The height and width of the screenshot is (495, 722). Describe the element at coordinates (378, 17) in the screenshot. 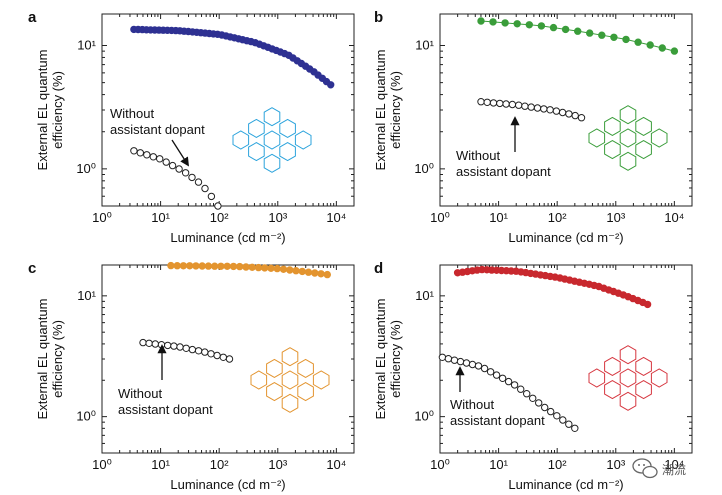

I see `panel-letter: b` at that location.